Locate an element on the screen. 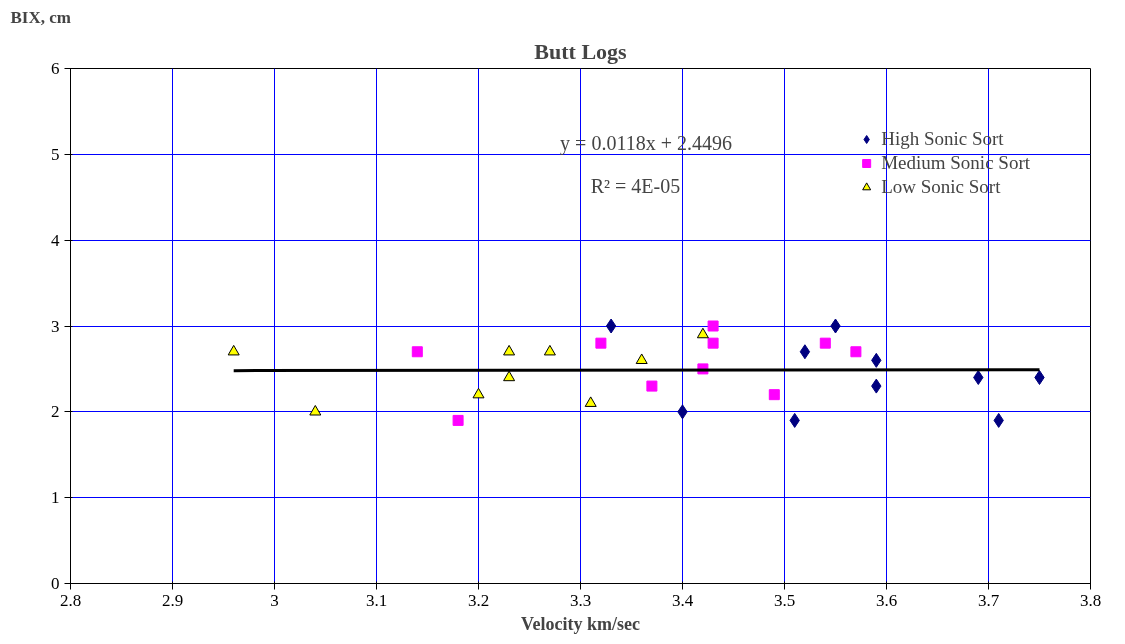 The image size is (1125, 644). x-axis-title: Velocity km/sec is located at coordinates (580, 623).